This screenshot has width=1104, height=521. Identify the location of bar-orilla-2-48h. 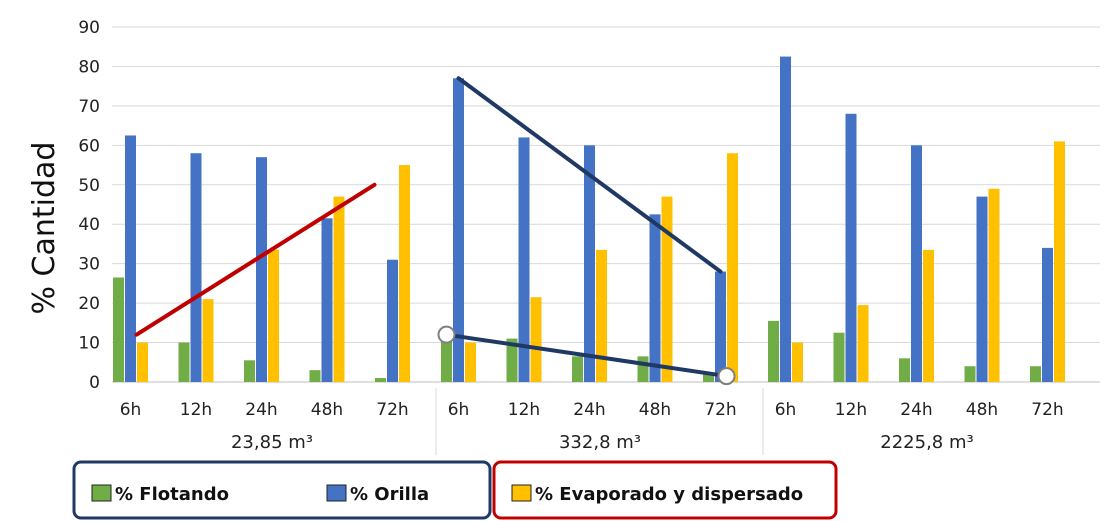
(655, 298).